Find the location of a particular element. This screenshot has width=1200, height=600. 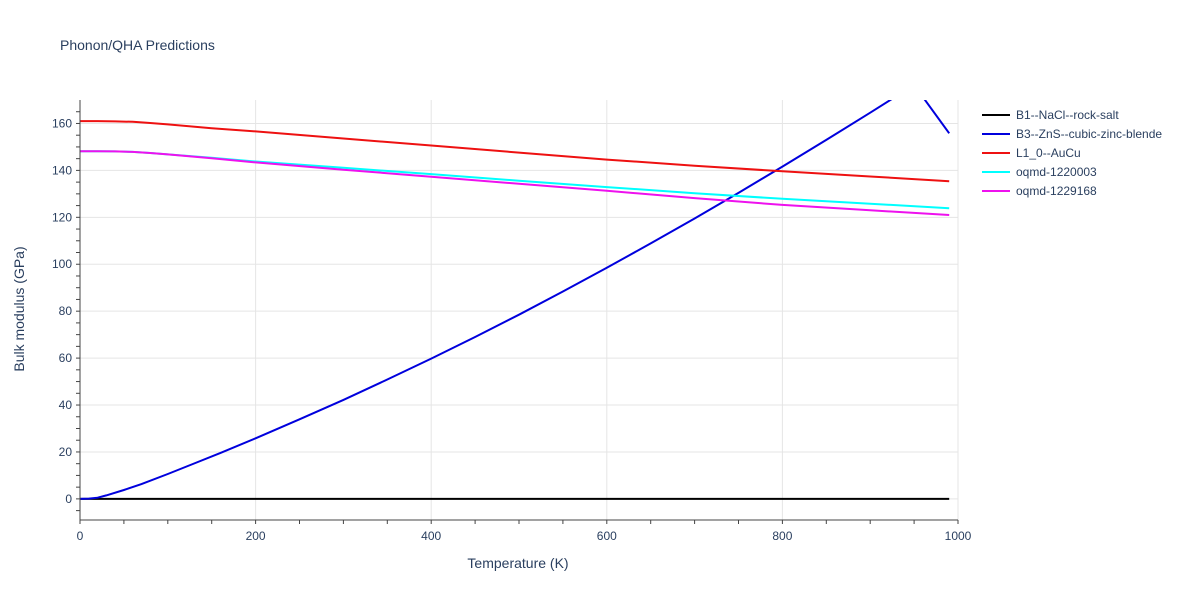

legend-item-0: B1--NaCl--rock-salt is located at coordinates (1050, 115).